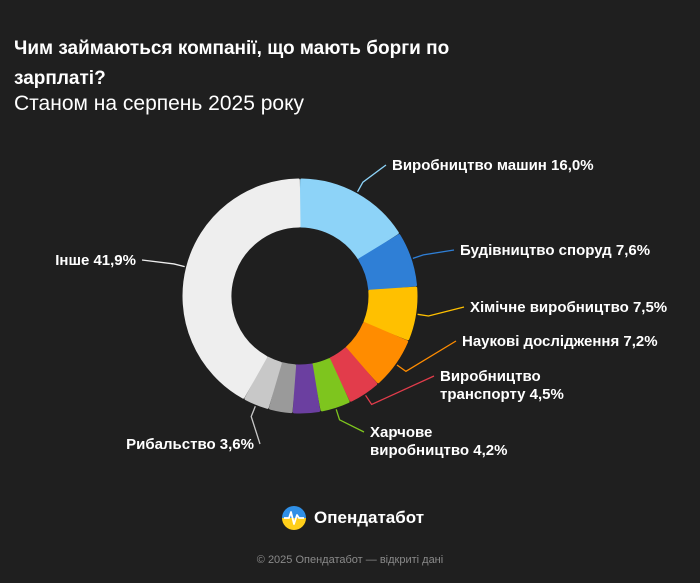 The image size is (700, 583). Describe the element at coordinates (438, 450) in the screenshot. I see `slice-label-5-line-1: виробництво 4,2%` at that location.